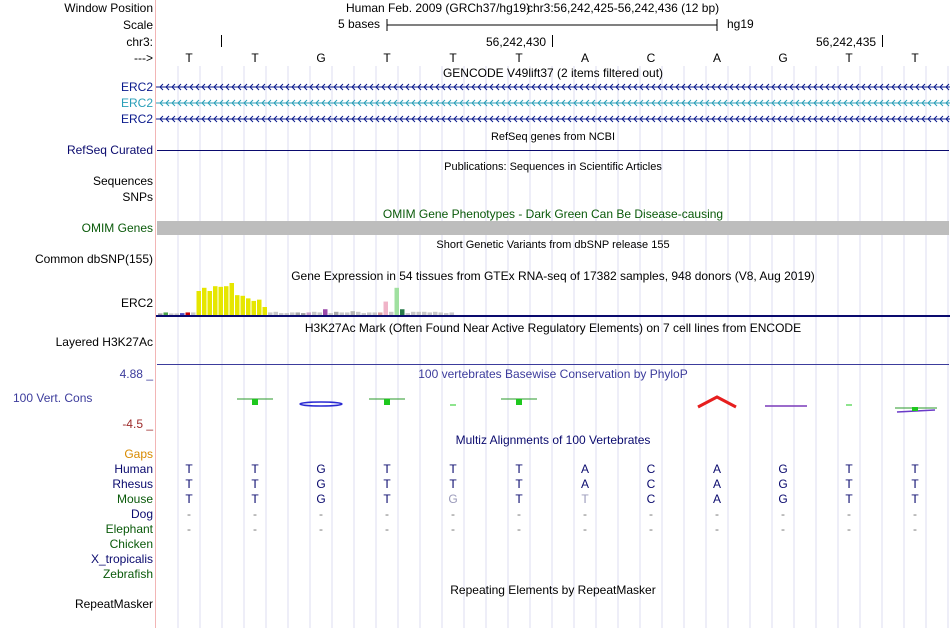 The width and height of the screenshot is (950, 628). What do you see at coordinates (137, 197) in the screenshot?
I see `publications-label-snps: SNPs` at bounding box center [137, 197].